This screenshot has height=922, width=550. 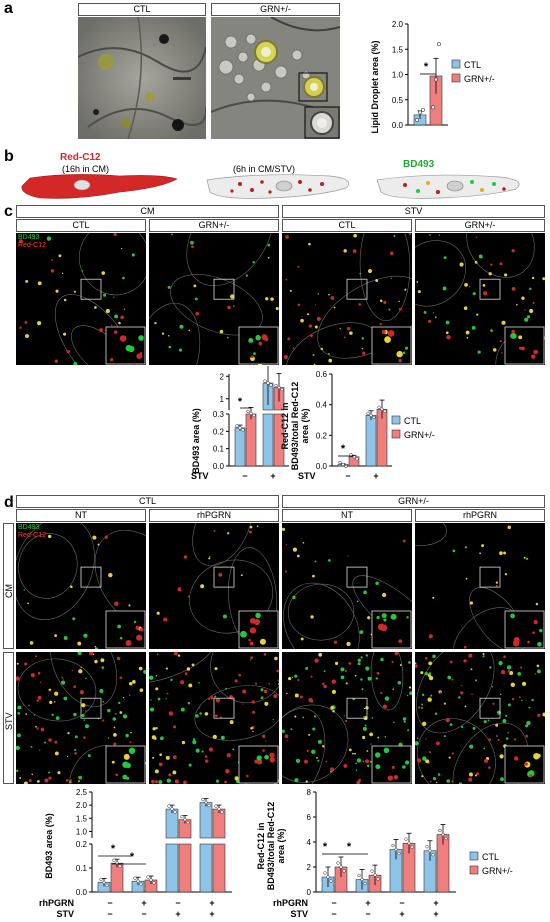 What do you see at coordinates (456, 64) in the screenshot?
I see `legend-swatch-ctl` at bounding box center [456, 64].